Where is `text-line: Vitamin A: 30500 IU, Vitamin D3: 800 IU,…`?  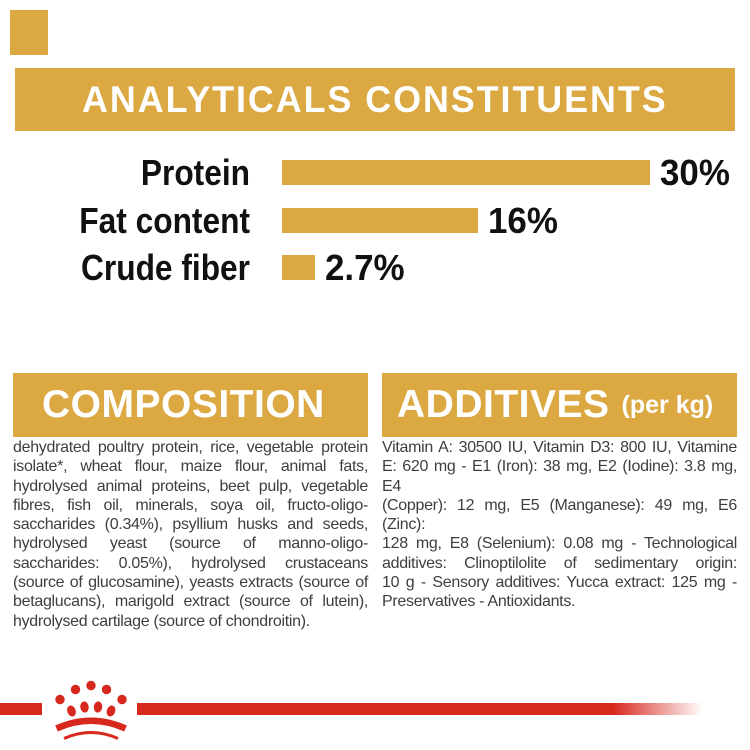
text-line: Vitamin A: 30500 IU, Vitamin D3: 800 IU,… is located at coordinates (559, 447).